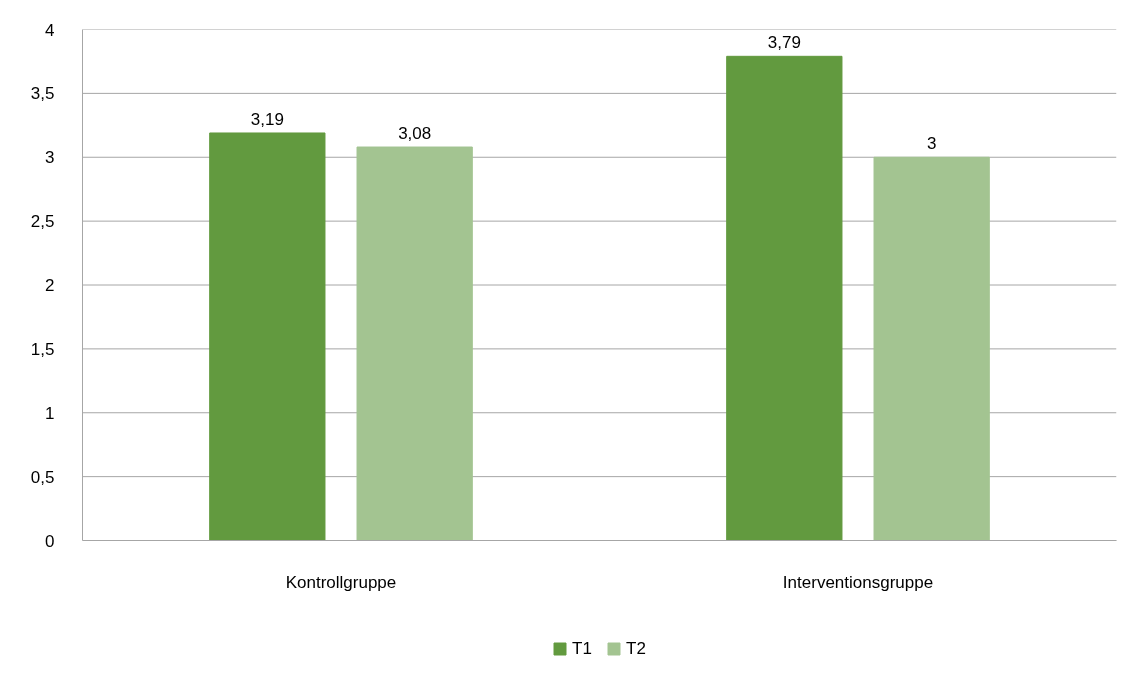  Describe the element at coordinates (50, 541) in the screenshot. I see `y-tick-label: 0` at that location.